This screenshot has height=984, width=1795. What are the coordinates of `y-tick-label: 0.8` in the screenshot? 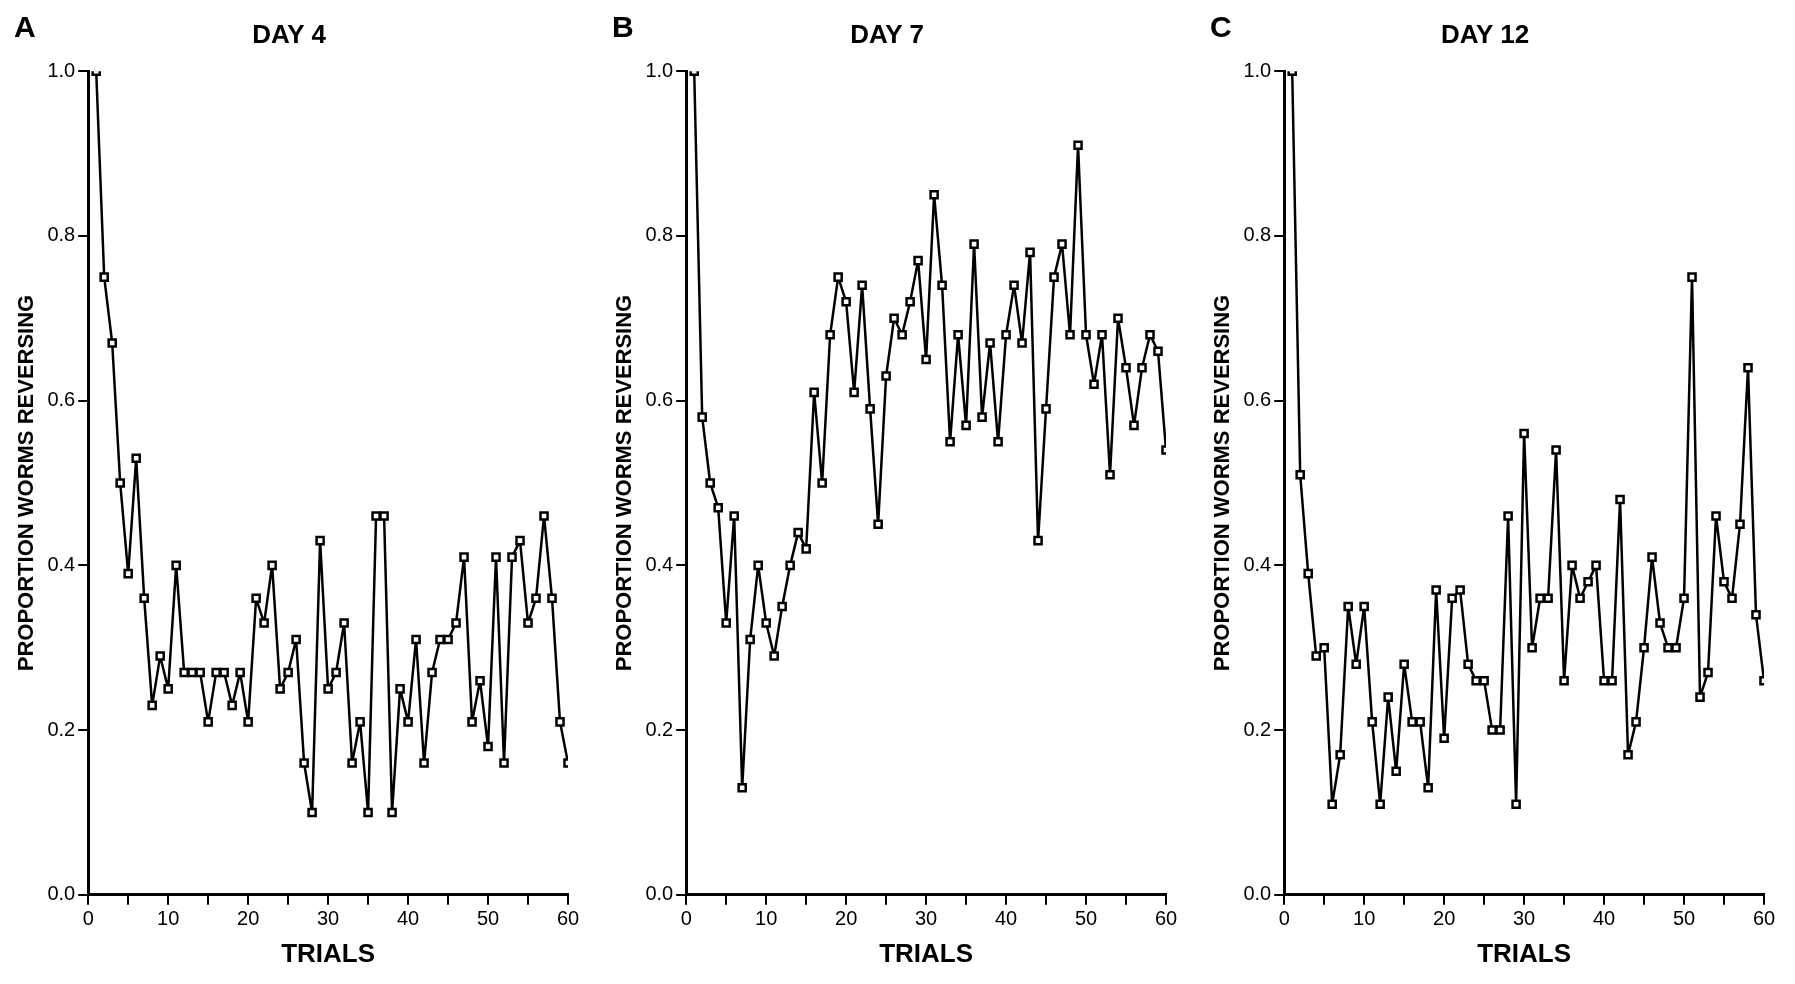 It's located at (659, 234).